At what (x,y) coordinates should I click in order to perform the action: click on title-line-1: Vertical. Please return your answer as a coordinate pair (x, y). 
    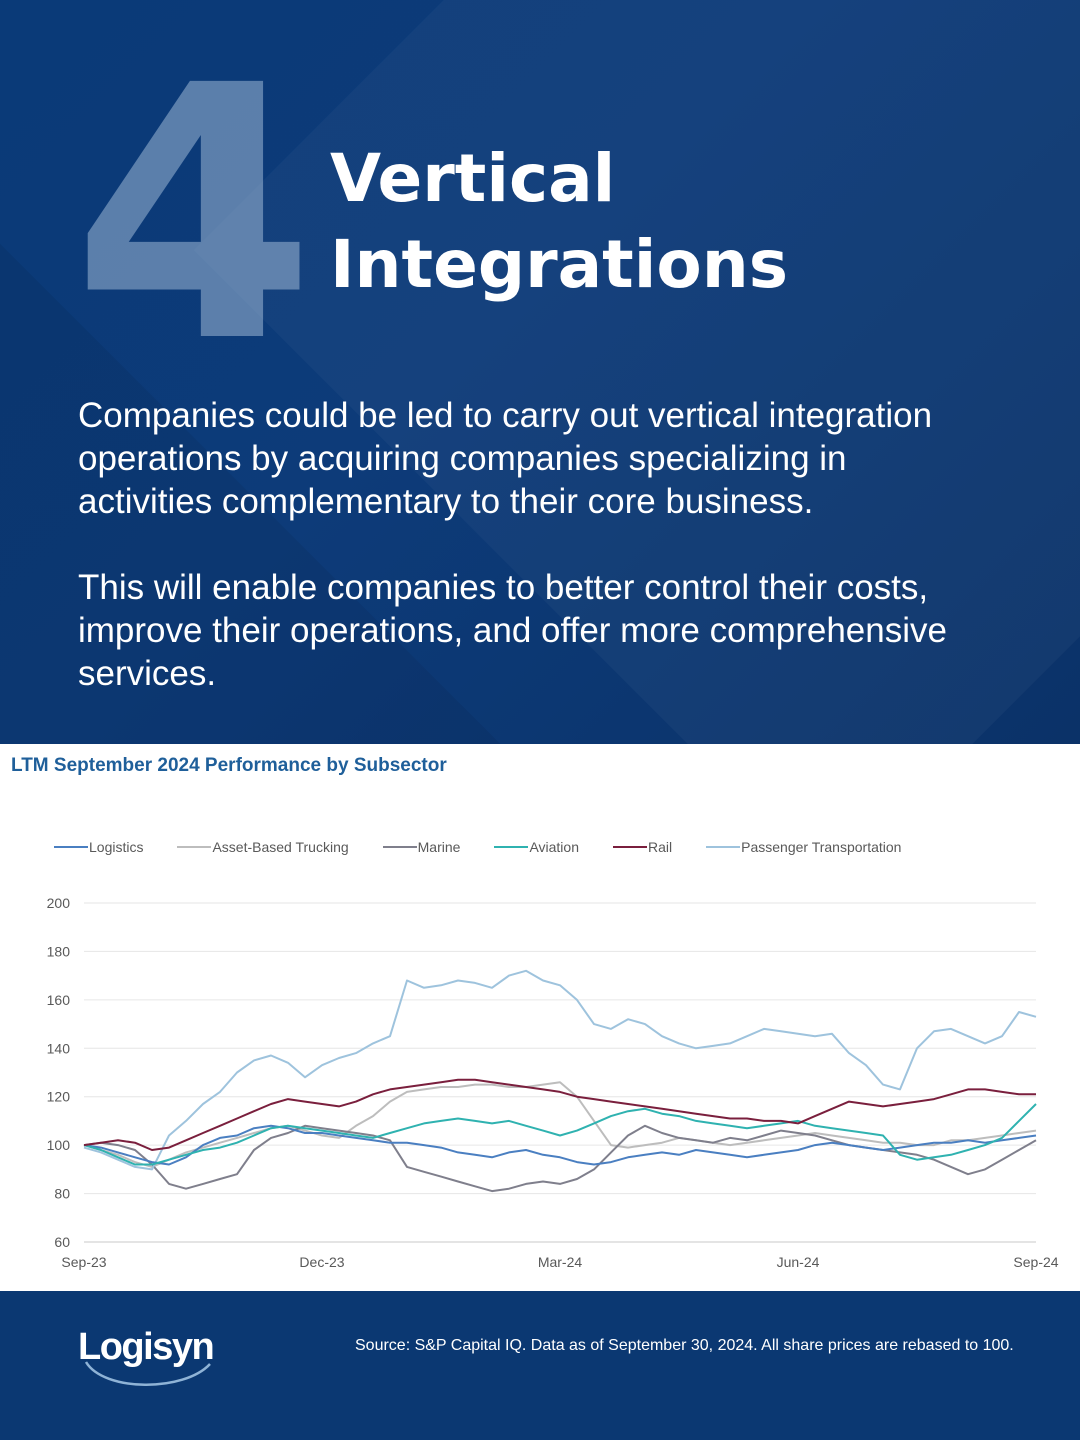
    Looking at the image, I should click on (473, 178).